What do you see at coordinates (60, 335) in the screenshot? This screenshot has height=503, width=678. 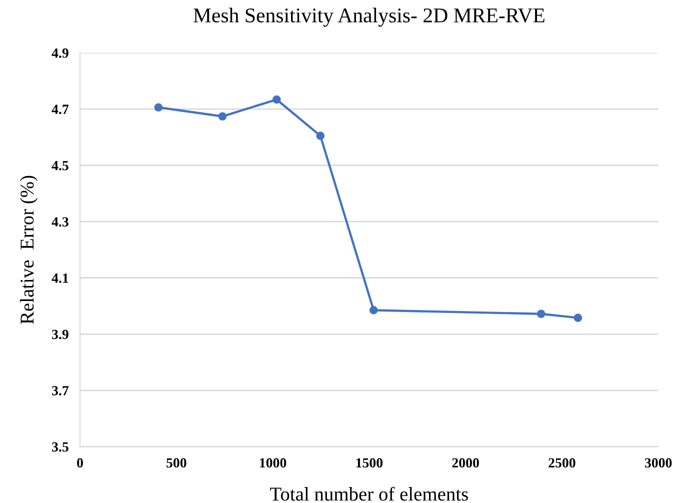 I see `y-tick-label: 3.9` at bounding box center [60, 335].